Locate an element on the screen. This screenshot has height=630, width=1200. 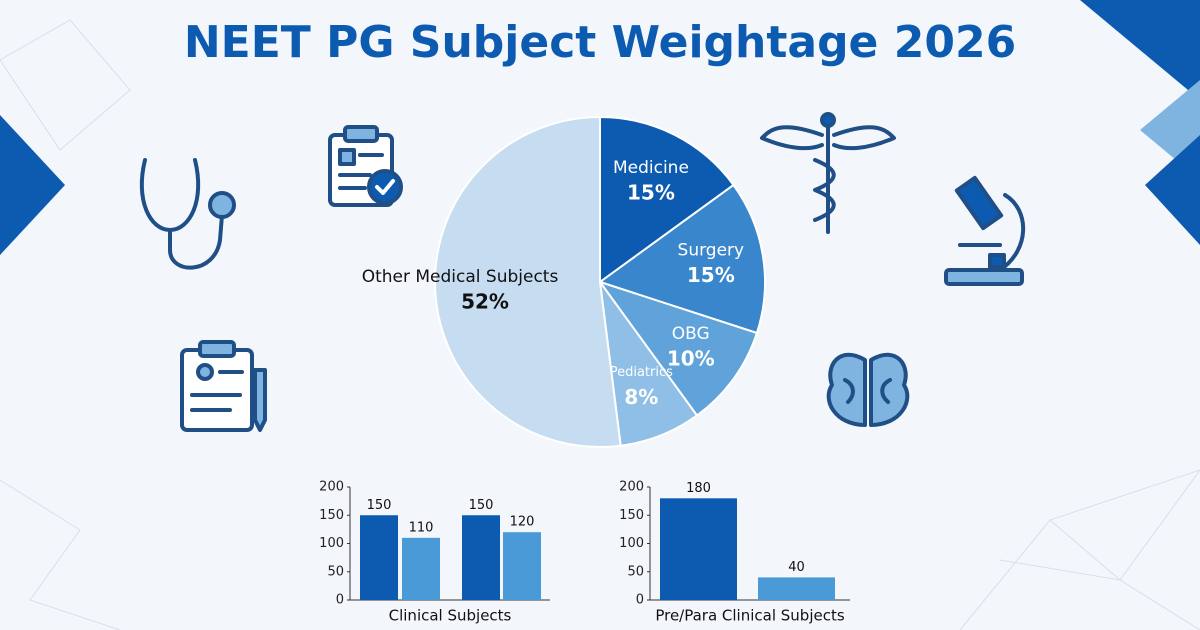
brain-icon is located at coordinates (868, 389).